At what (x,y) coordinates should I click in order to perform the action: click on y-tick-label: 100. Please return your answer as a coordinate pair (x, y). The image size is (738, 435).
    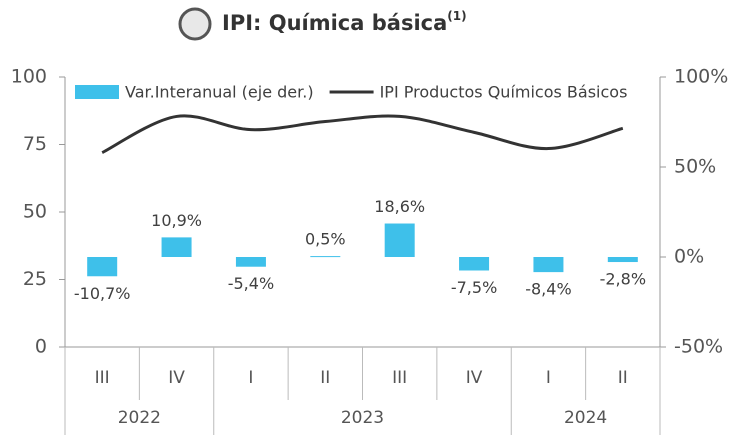
    Looking at the image, I should click on (29, 77).